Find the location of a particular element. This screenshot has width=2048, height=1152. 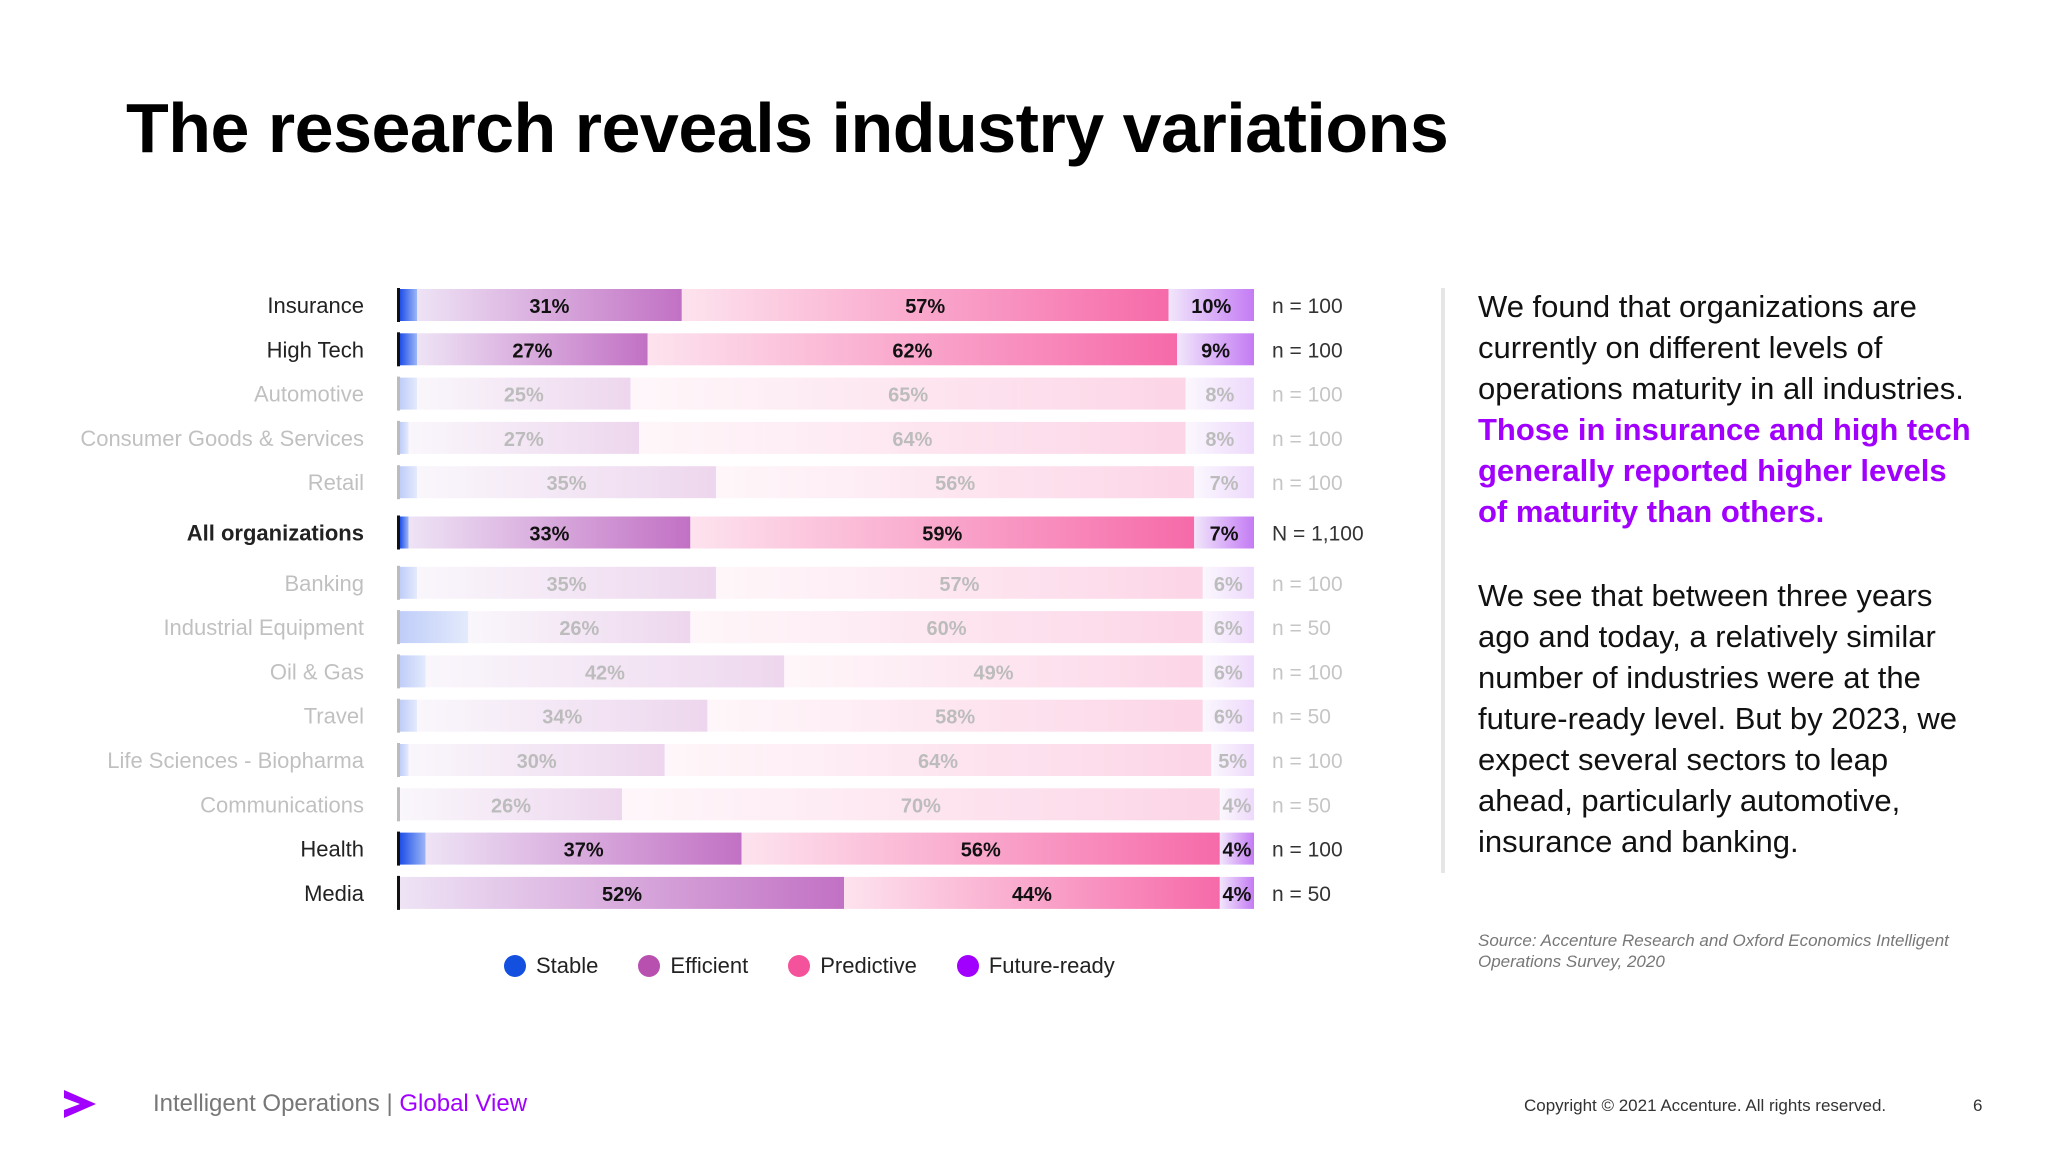

legend-label-predictive: Predictive is located at coordinates (868, 965).